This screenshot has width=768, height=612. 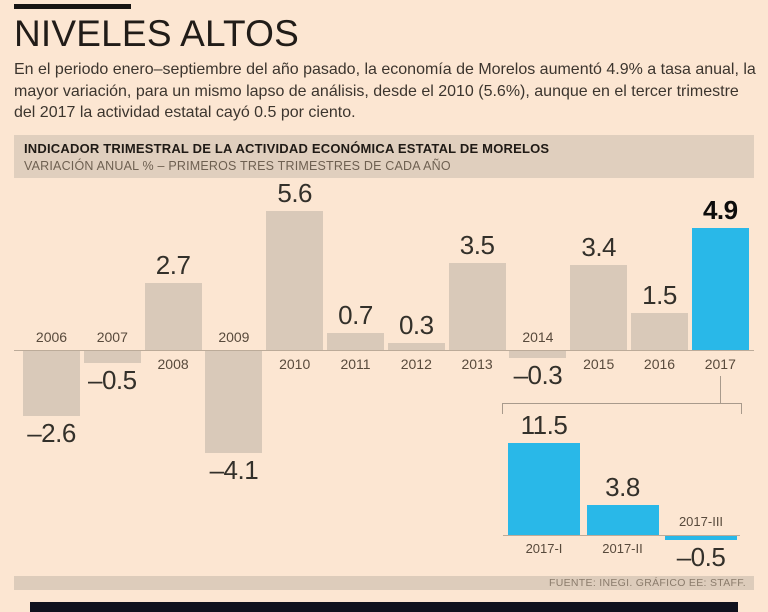 I want to click on bar-category-label-2014: 2014, so click(x=538, y=337).